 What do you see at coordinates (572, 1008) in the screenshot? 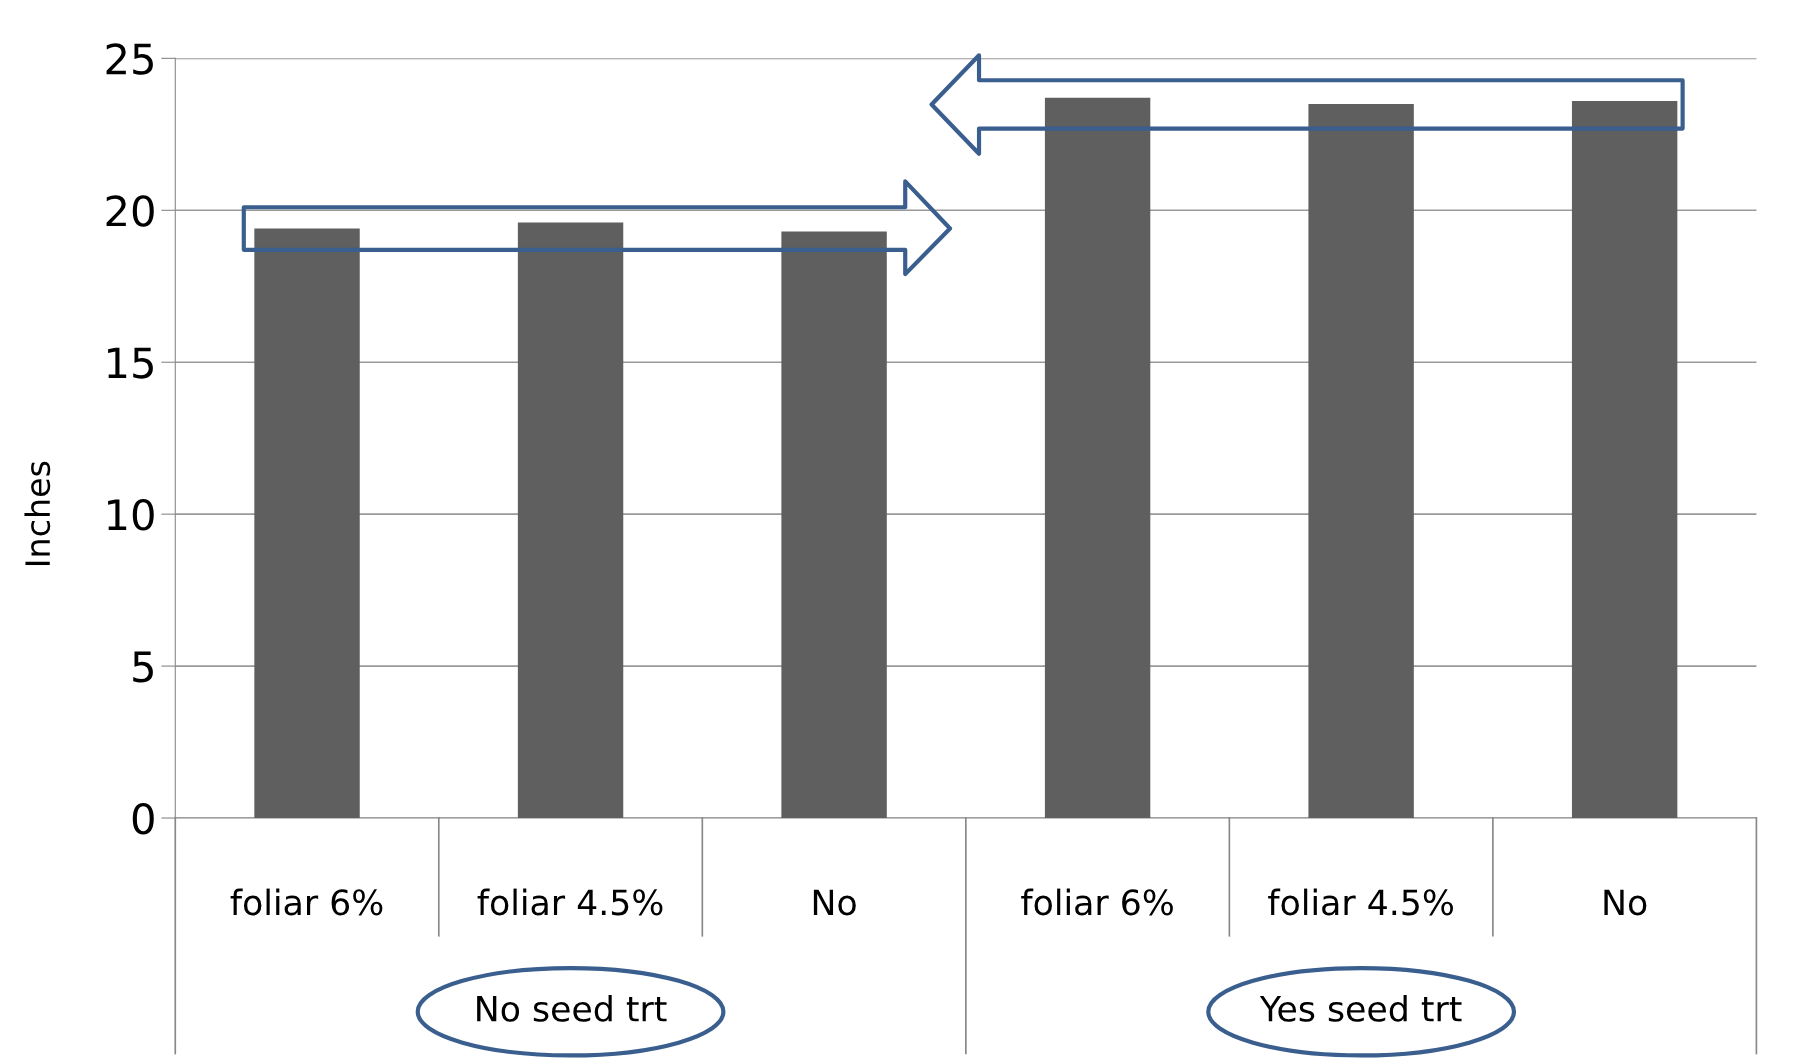
I see `text: No seed trt` at bounding box center [572, 1008].